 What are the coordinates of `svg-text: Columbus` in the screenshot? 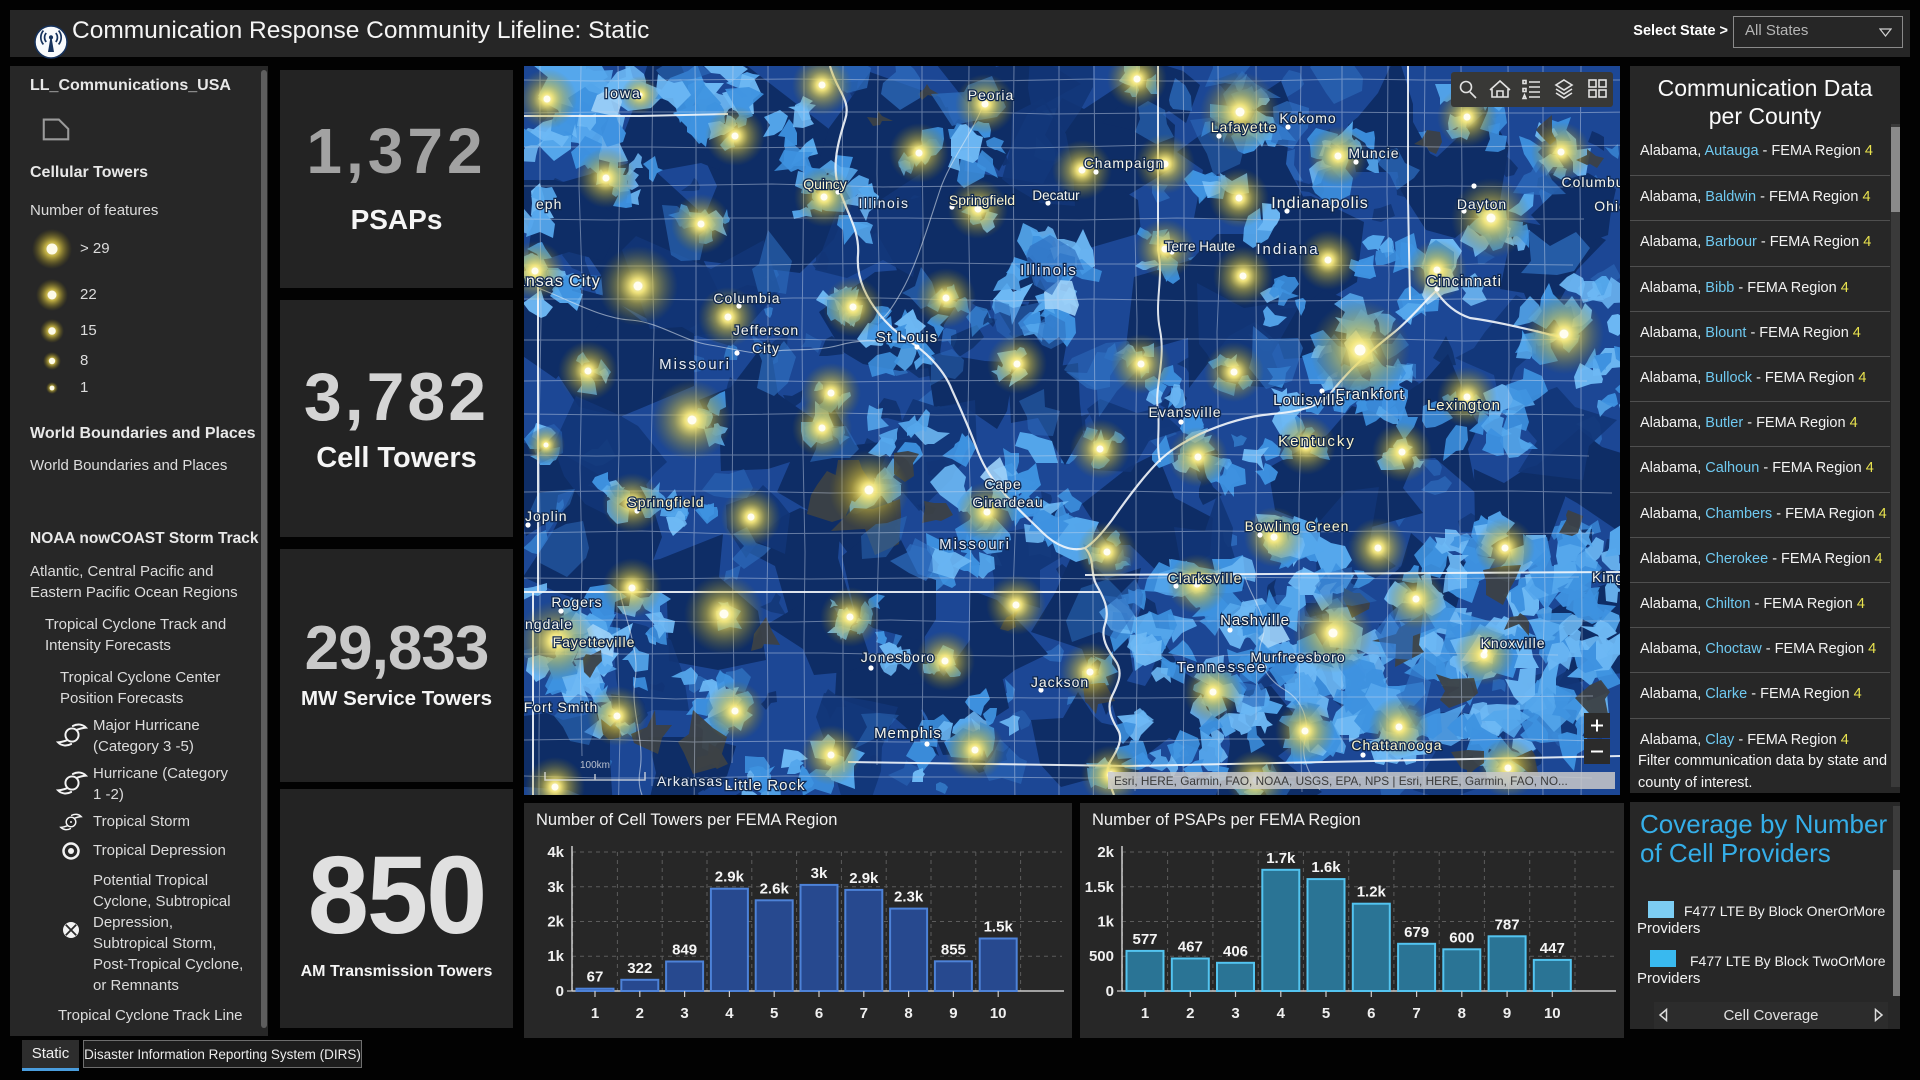 It's located at (1590, 182).